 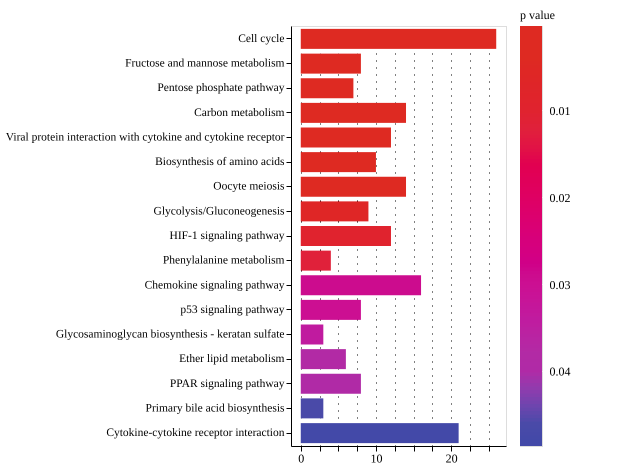 I want to click on y-tick-label: Phenylalanine metabolism, so click(x=223, y=260).